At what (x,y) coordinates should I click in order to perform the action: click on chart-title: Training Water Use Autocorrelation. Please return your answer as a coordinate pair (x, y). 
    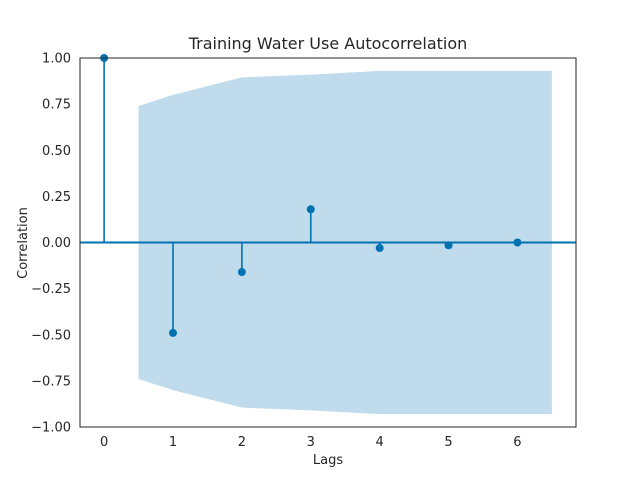
    Looking at the image, I should click on (328, 43).